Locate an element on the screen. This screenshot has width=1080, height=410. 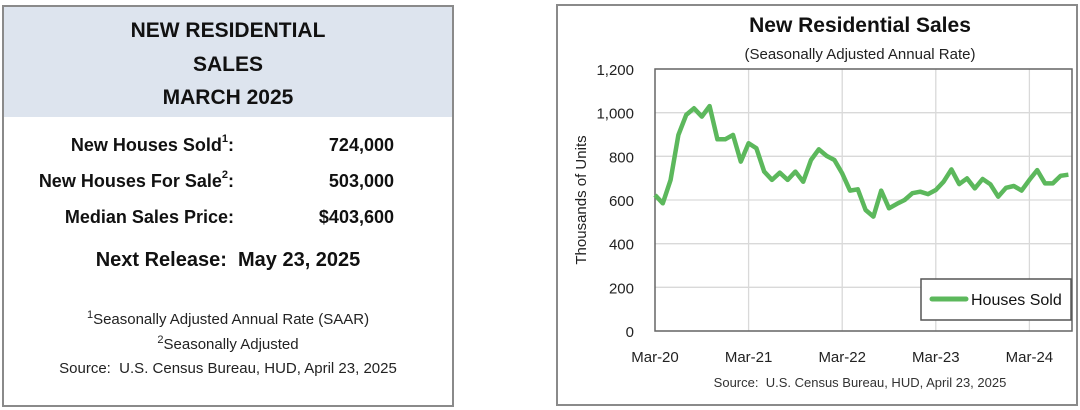
summary-header: NEW RESIDENTIAL SALES MARCH 2025 is located at coordinates (228, 62).